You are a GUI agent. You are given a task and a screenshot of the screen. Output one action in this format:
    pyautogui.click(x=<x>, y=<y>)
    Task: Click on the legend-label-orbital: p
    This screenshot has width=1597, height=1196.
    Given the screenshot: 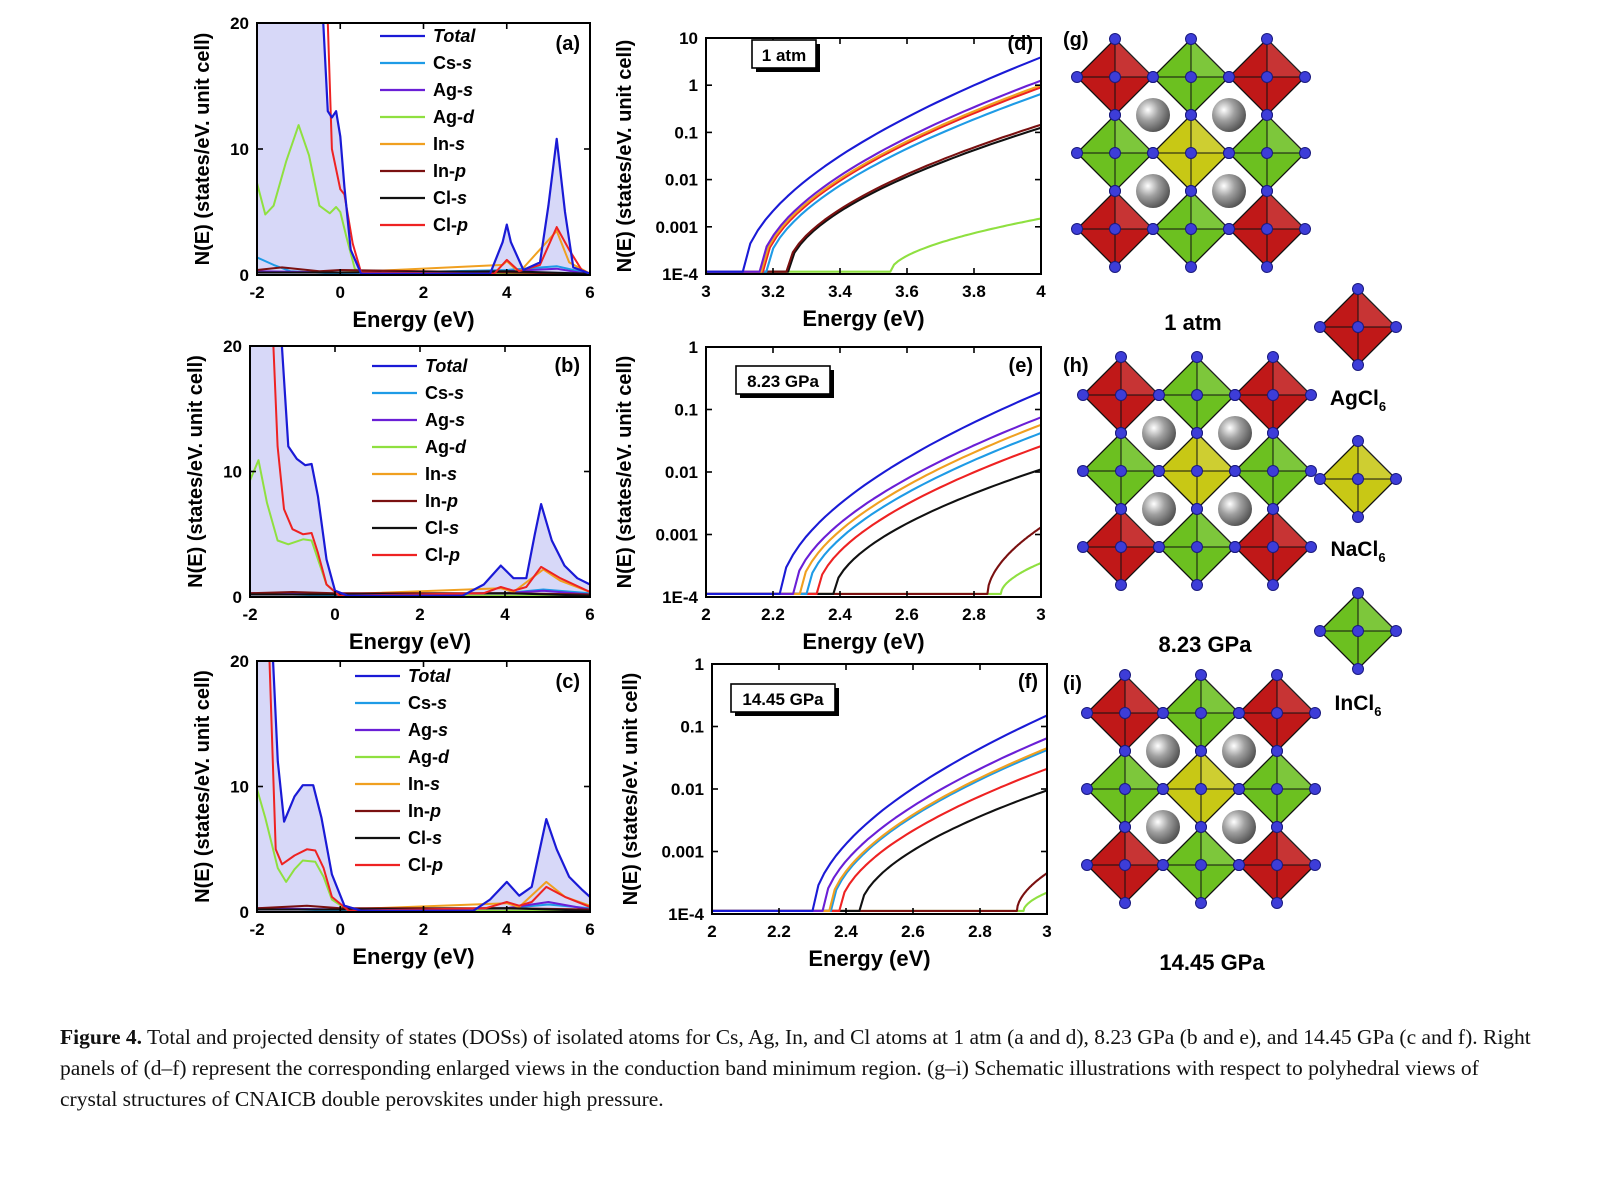 What is the action you would take?
    pyautogui.click(x=460, y=171)
    